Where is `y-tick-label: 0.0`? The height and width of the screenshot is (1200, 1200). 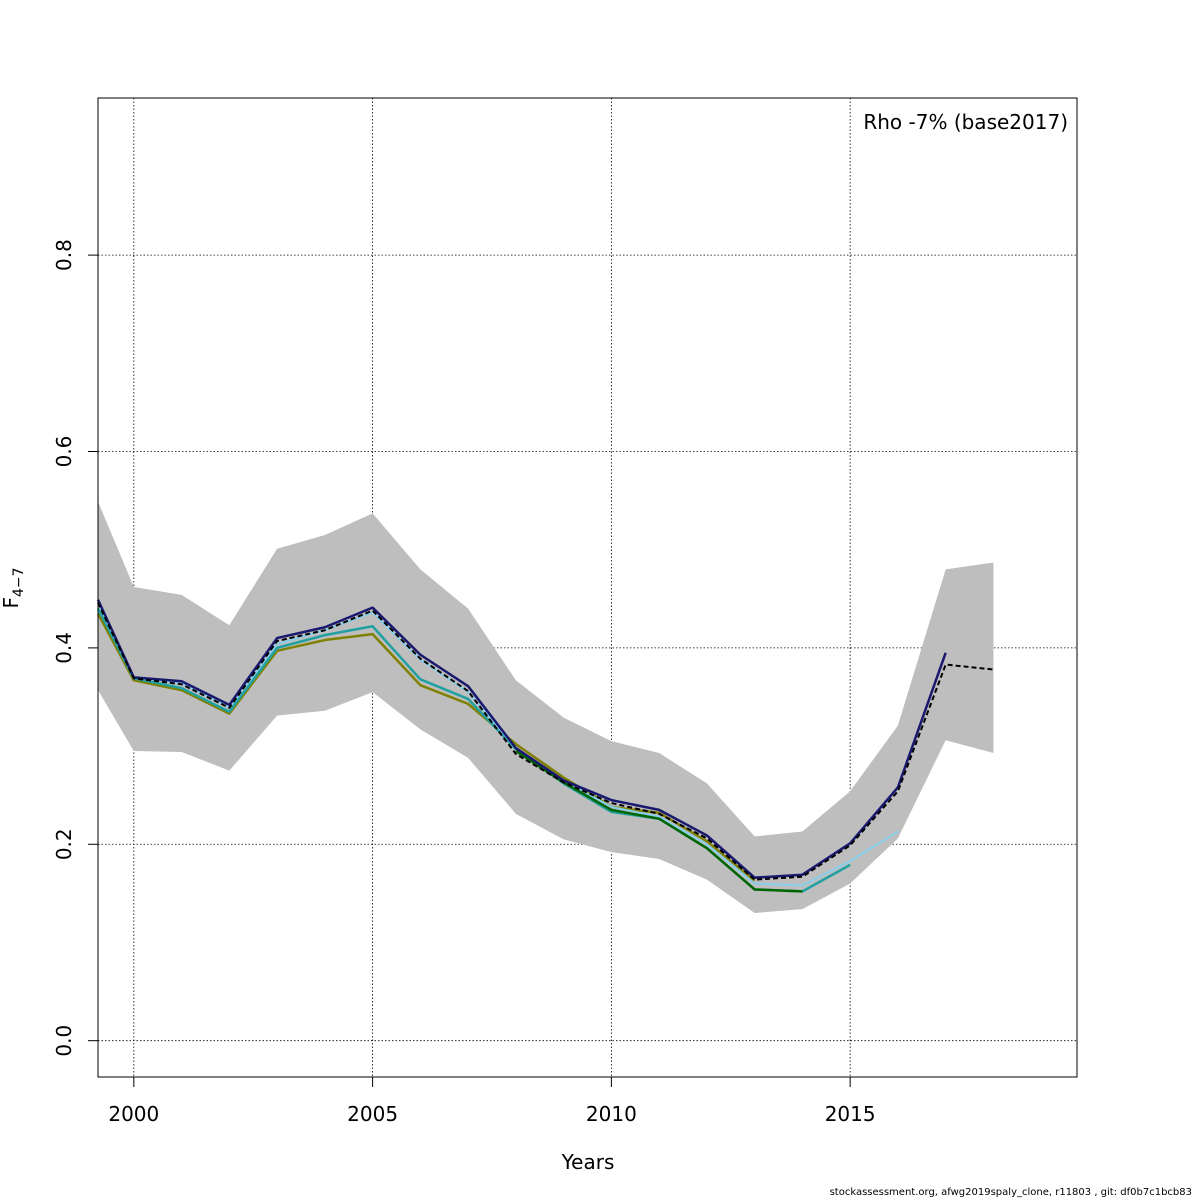 y-tick-label: 0.0 is located at coordinates (64, 1041).